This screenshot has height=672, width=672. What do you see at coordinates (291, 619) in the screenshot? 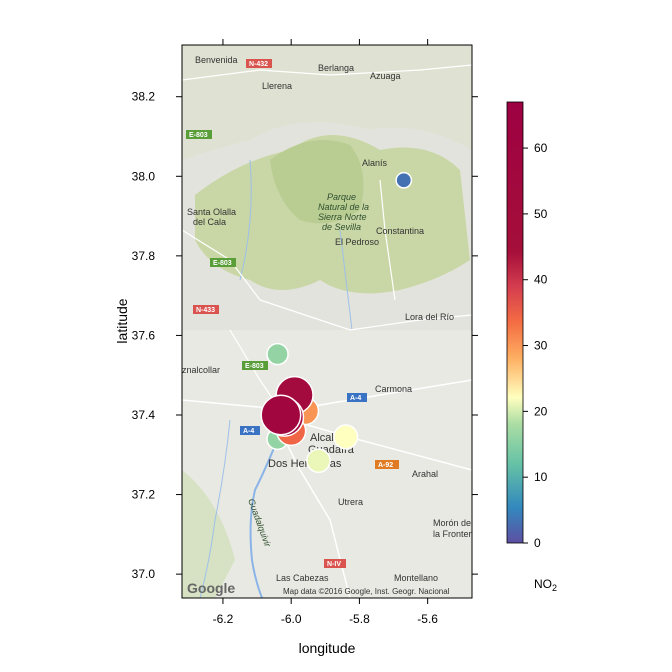
I see `x-tick-label: -6.0` at bounding box center [291, 619].